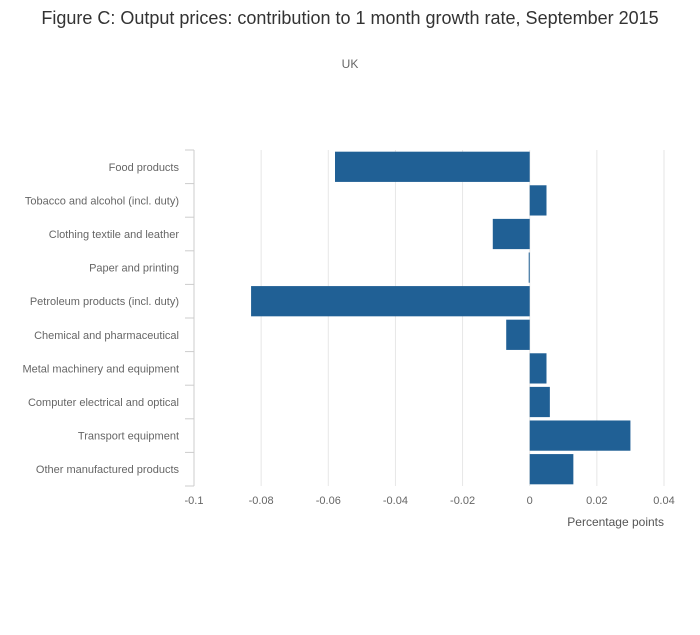 This screenshot has width=700, height=635. I want to click on chart-subtitle: UK, so click(350, 64).